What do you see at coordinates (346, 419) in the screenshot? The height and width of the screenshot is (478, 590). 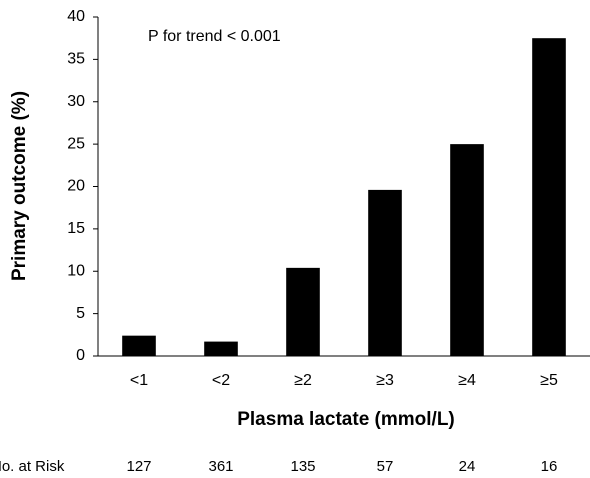 I see `x-axis-label: Plasma lactate (mmol/L)` at bounding box center [346, 419].